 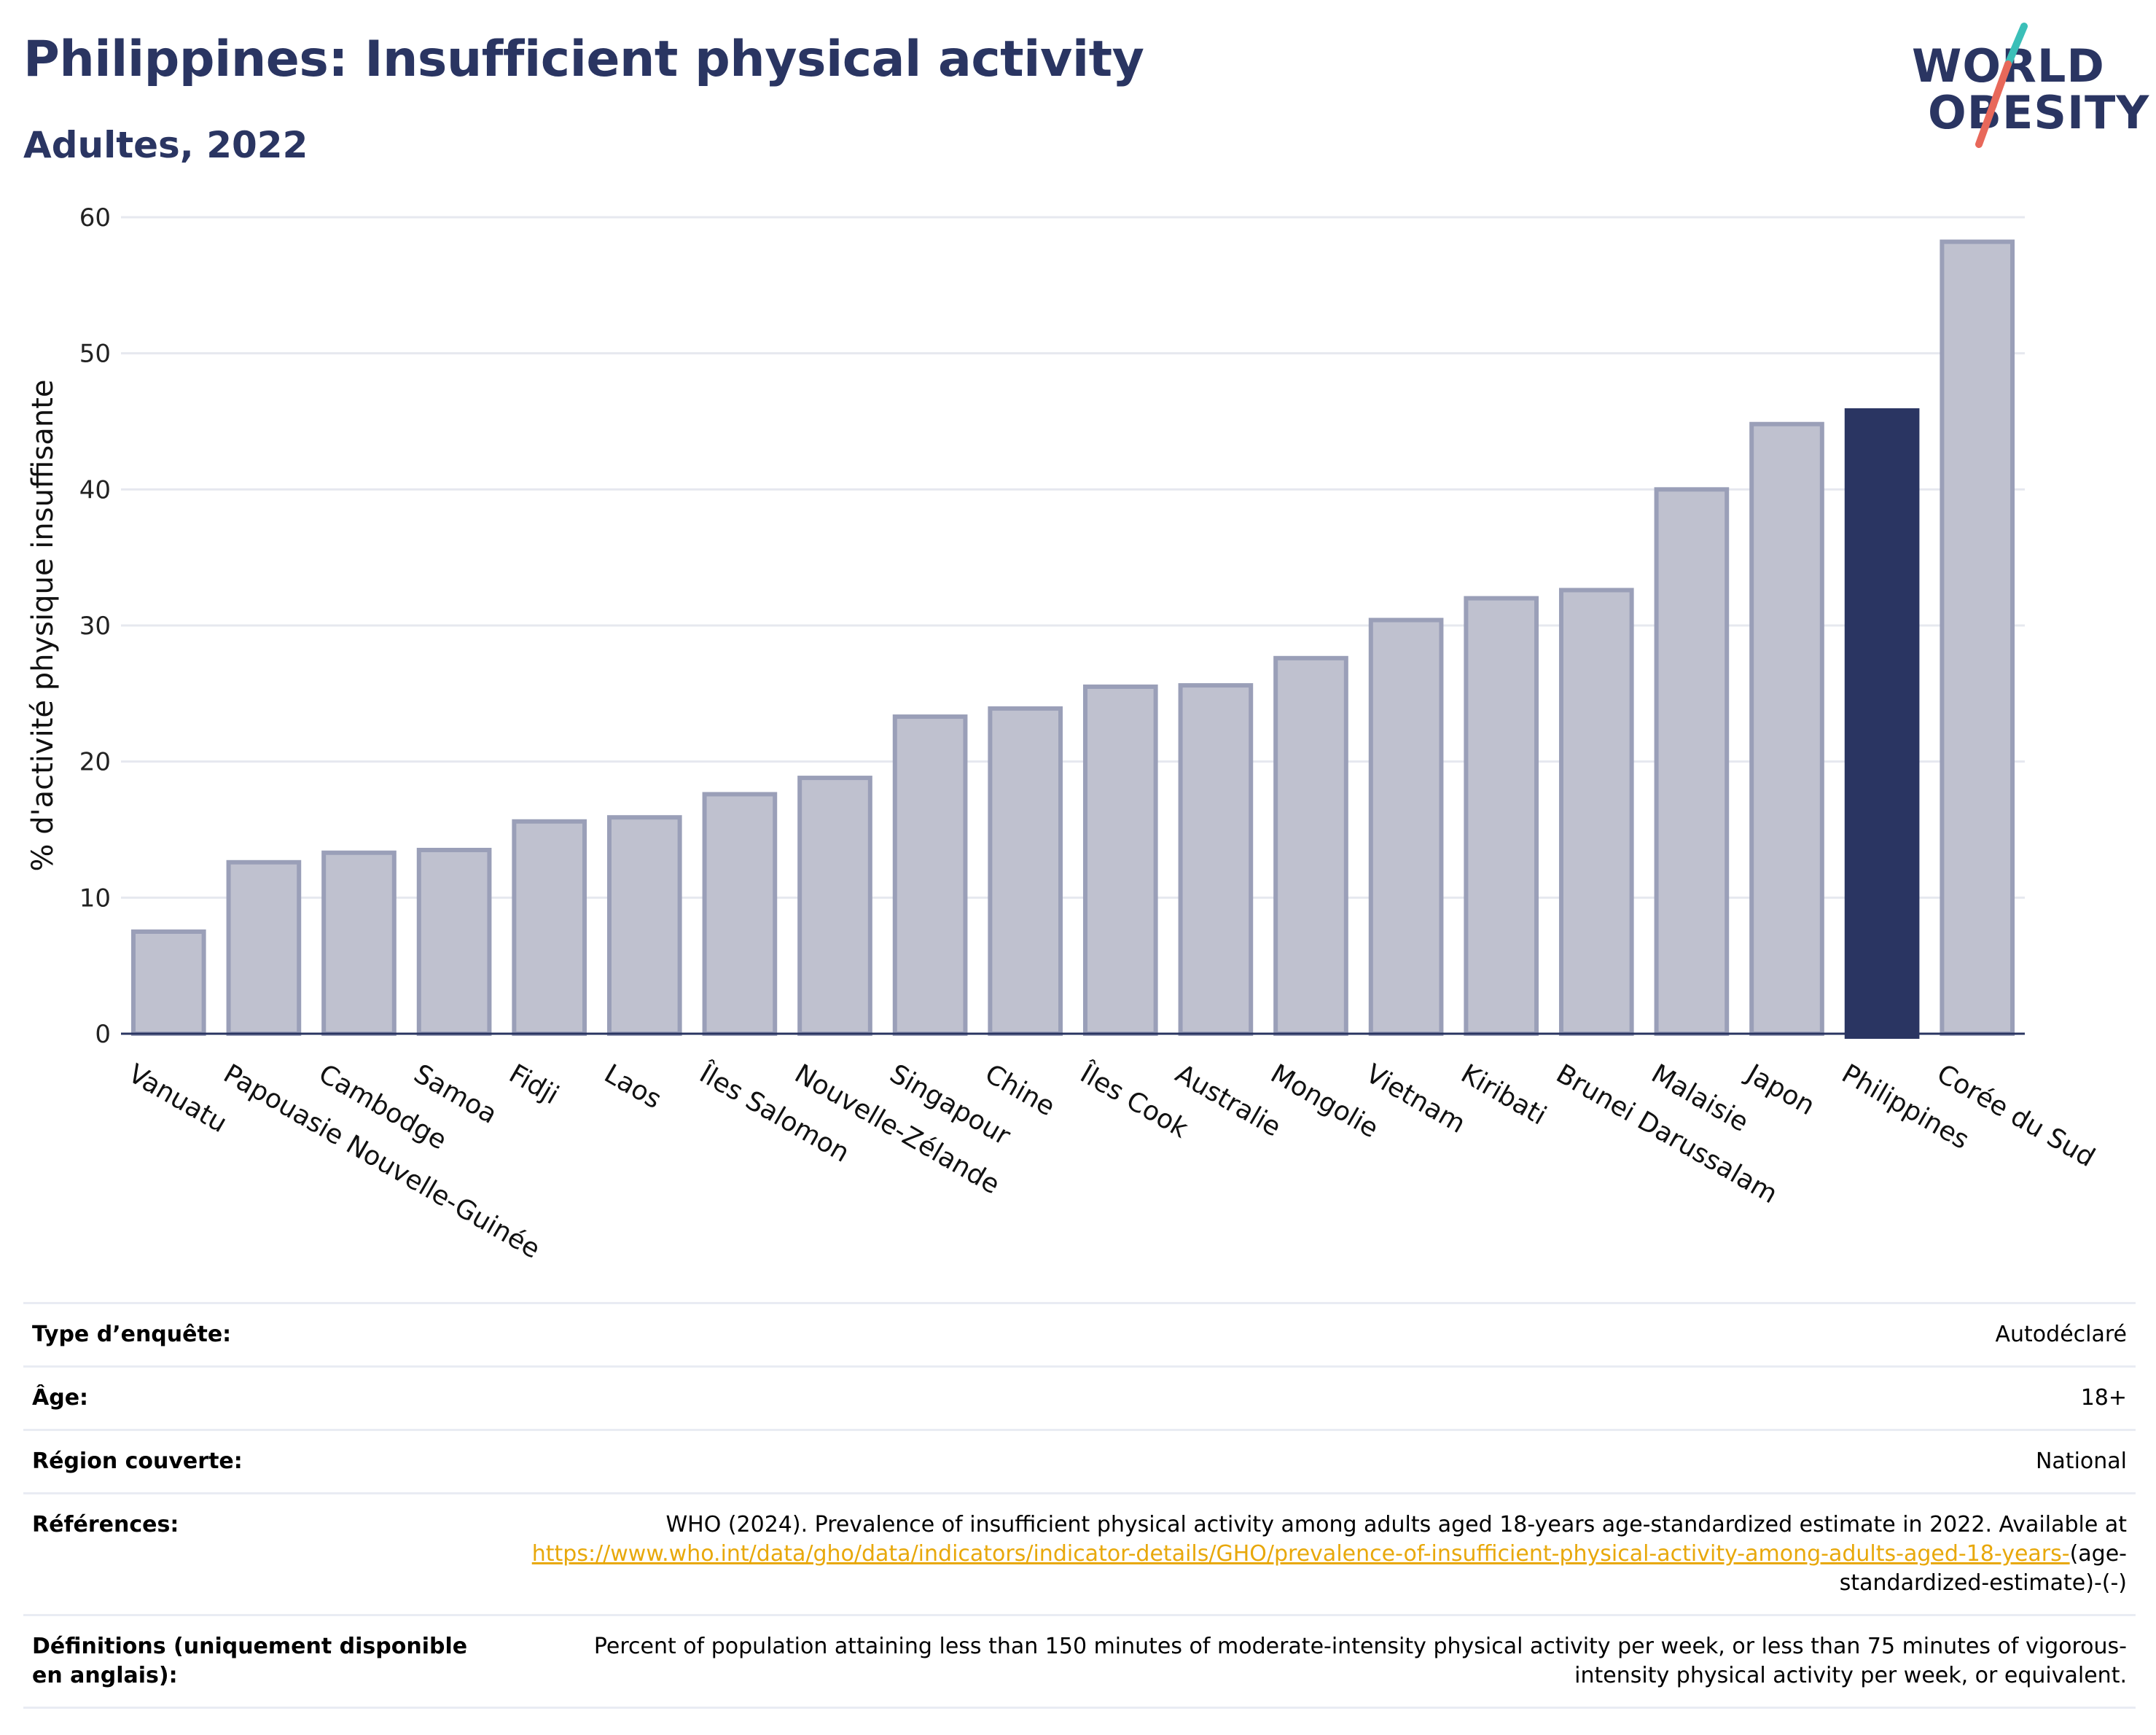 What do you see at coordinates (1311, 845) in the screenshot?
I see `bar-mongolie` at bounding box center [1311, 845].